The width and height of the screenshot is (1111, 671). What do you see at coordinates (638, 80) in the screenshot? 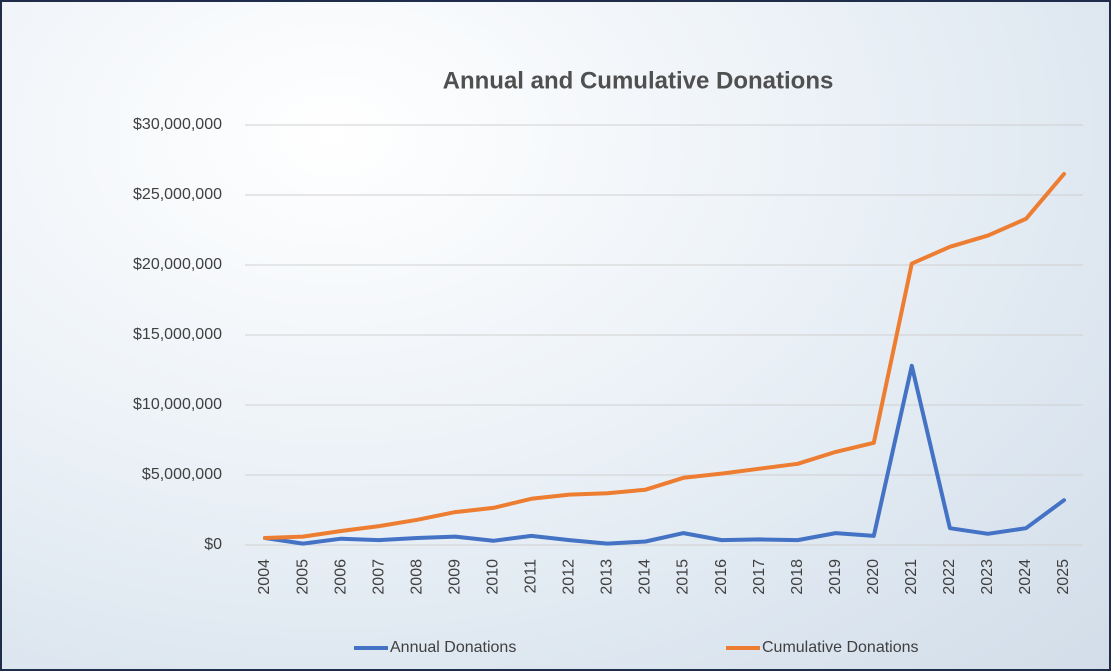
I see `chart-title: Annual and Cumulative Donations` at bounding box center [638, 80].